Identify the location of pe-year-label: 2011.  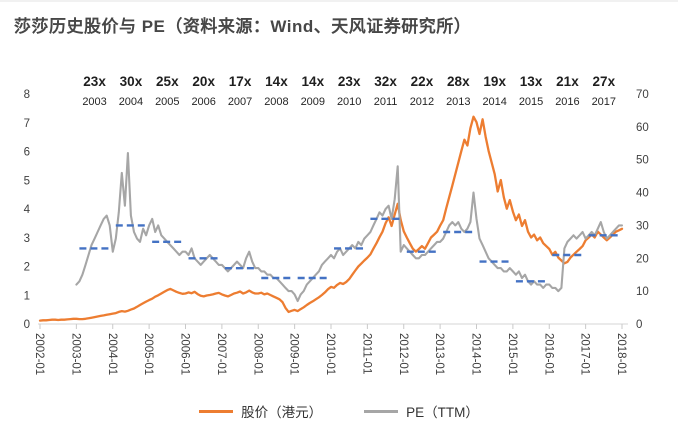
(386, 102).